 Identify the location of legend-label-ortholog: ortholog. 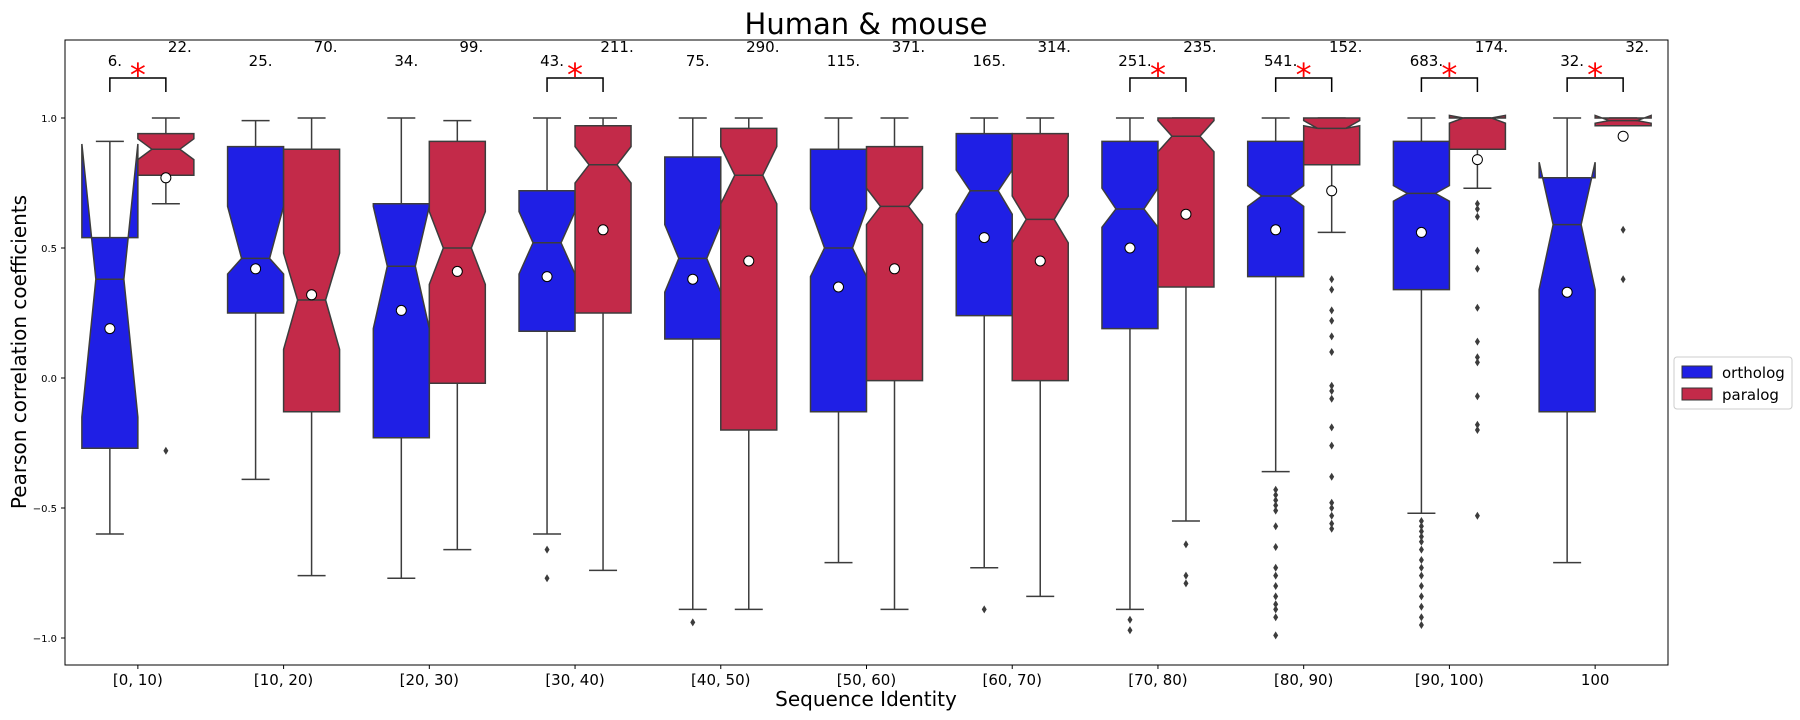
(1753, 373).